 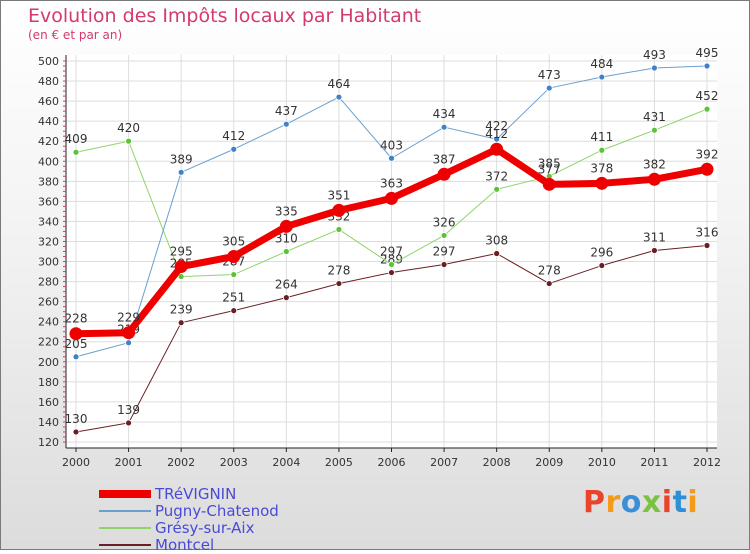 I want to click on y-tick-label: 260, so click(x=48, y=302).